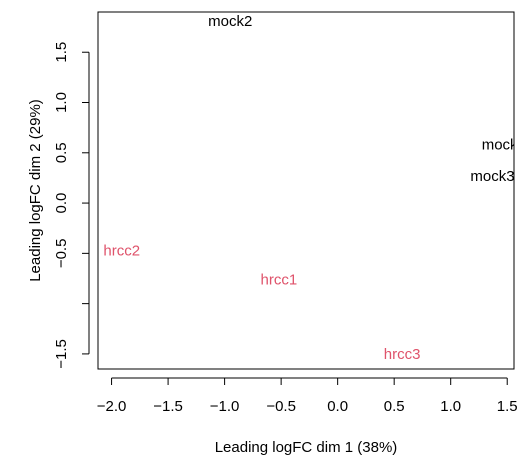 This screenshot has height=461, width=527. Describe the element at coordinates (61, 203) in the screenshot. I see `y-tick-label: 0.0` at that location.